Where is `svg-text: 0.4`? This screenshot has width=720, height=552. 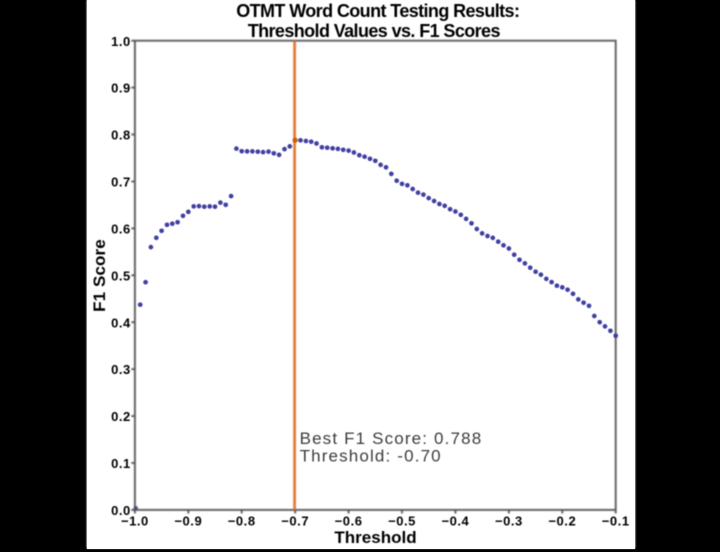 svg-text: 0.4 is located at coordinates (121, 322).